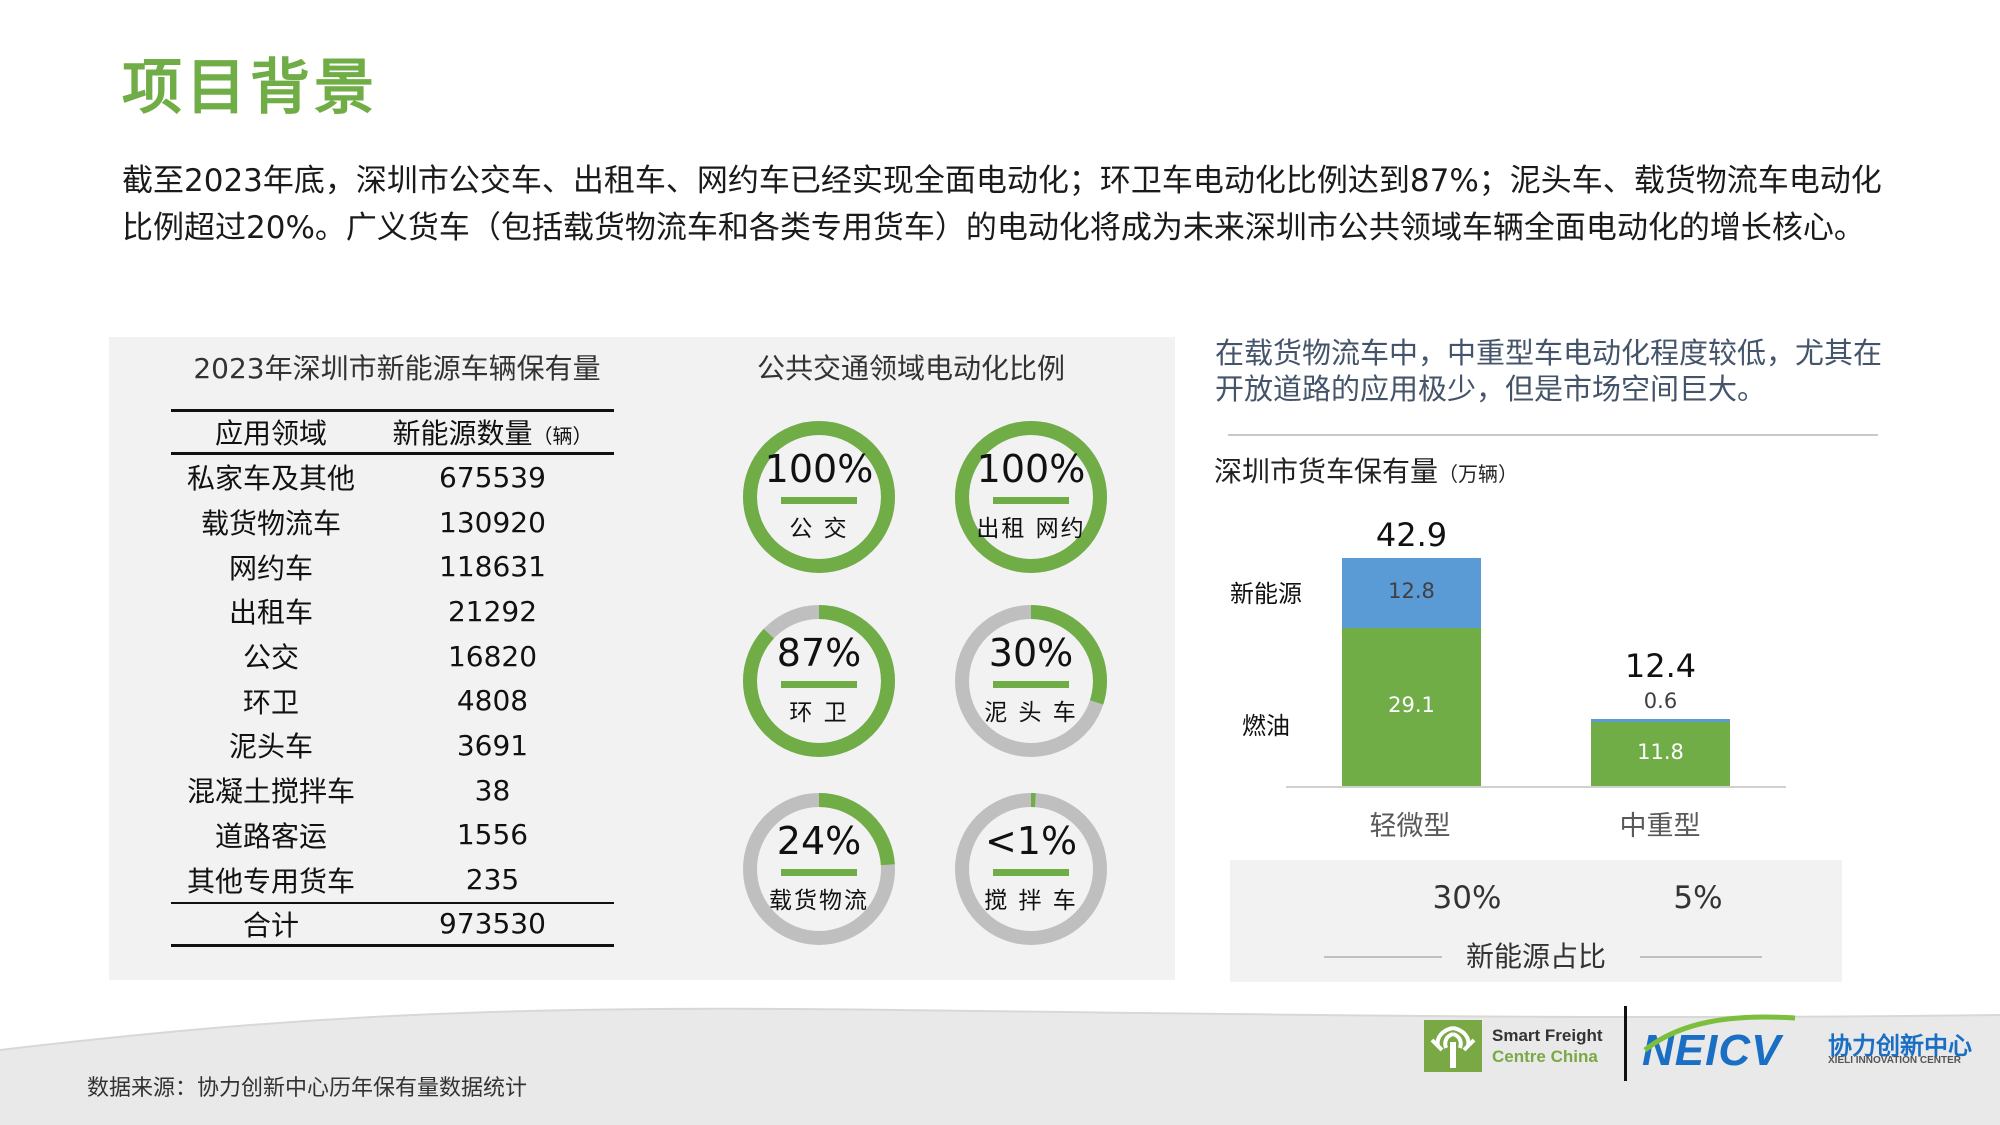  I want to click on table-header: 应用领域 新能源数量（辆）, so click(392, 432).